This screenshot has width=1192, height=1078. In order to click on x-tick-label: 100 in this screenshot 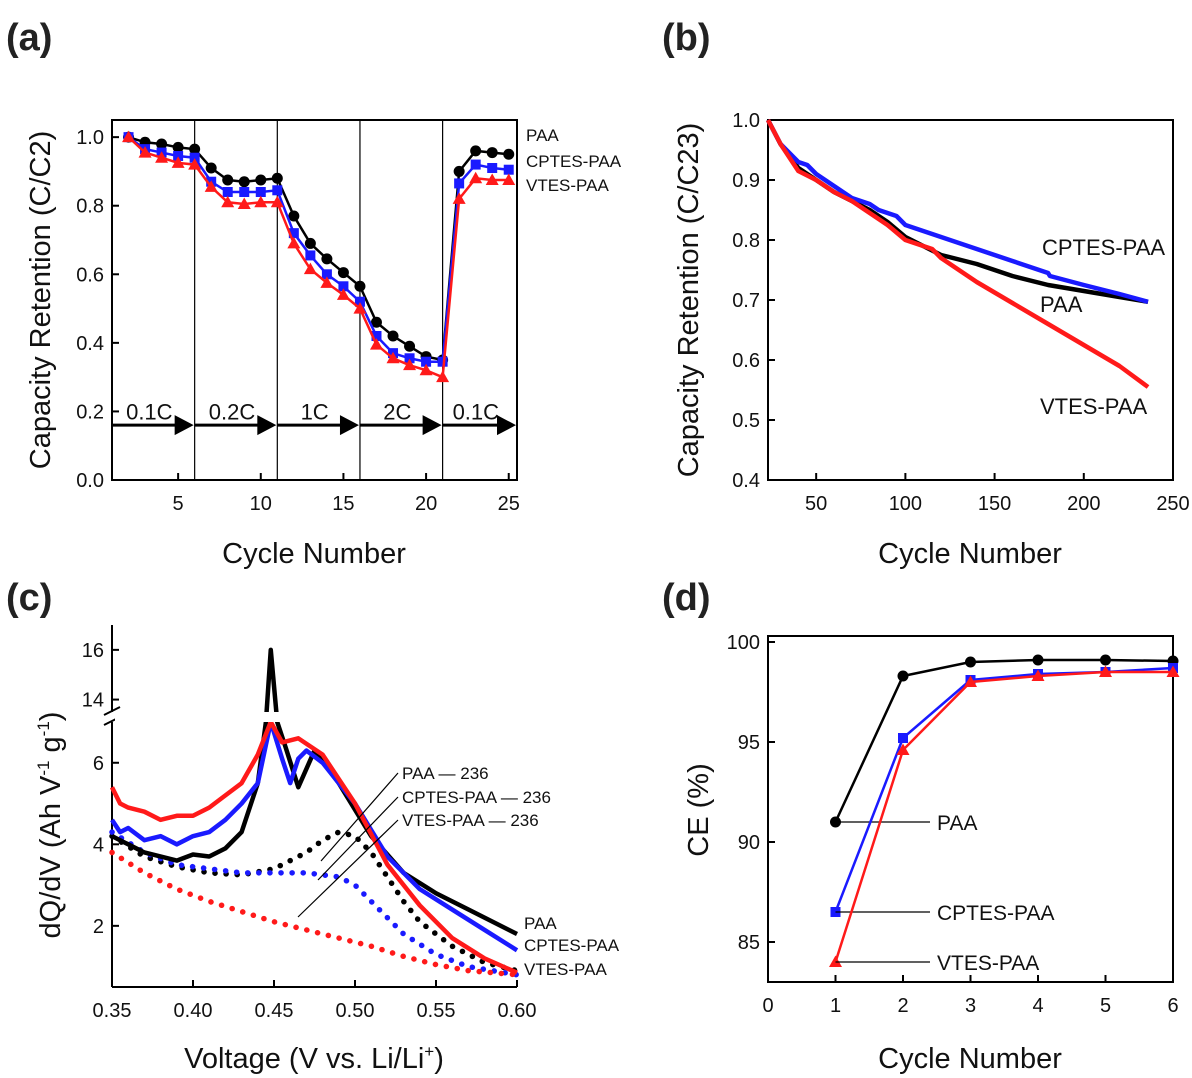, I will do `click(905, 504)`.